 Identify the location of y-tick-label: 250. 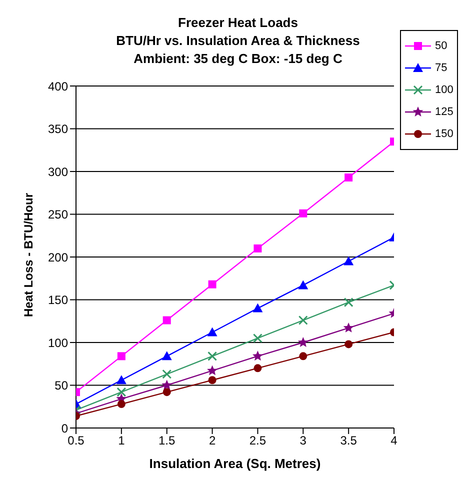
(58, 215).